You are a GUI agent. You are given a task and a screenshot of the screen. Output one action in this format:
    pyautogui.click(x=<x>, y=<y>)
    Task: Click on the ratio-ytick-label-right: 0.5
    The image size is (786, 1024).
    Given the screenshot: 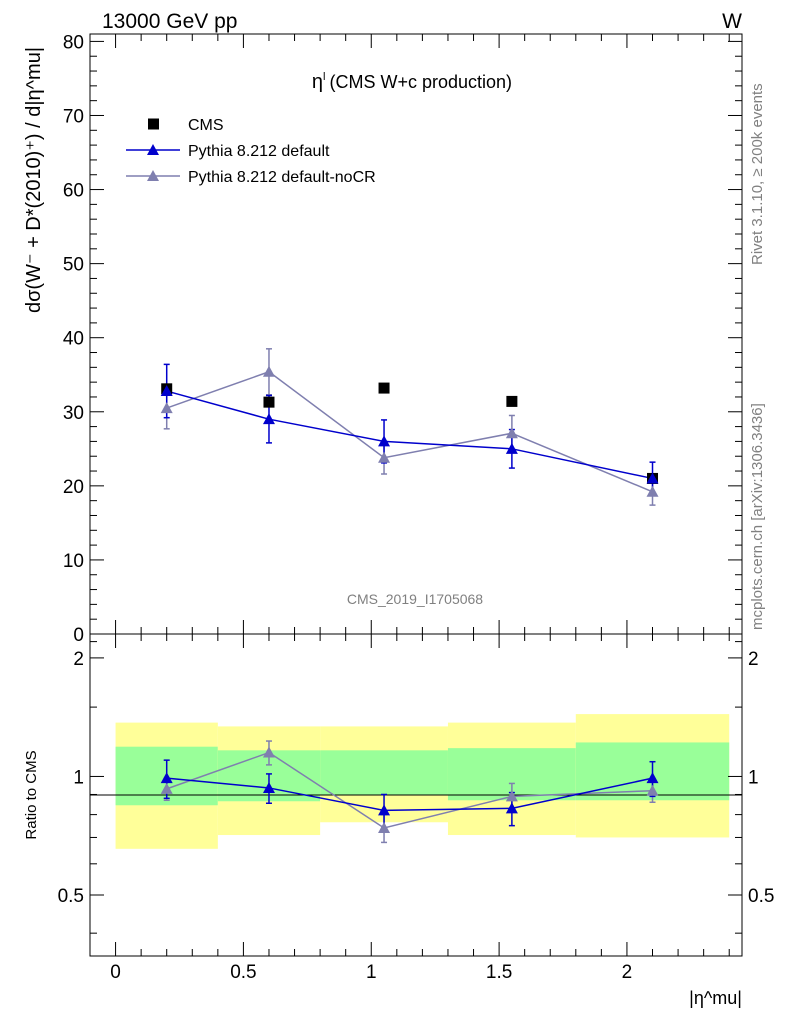 What is the action you would take?
    pyautogui.click(x=761, y=896)
    